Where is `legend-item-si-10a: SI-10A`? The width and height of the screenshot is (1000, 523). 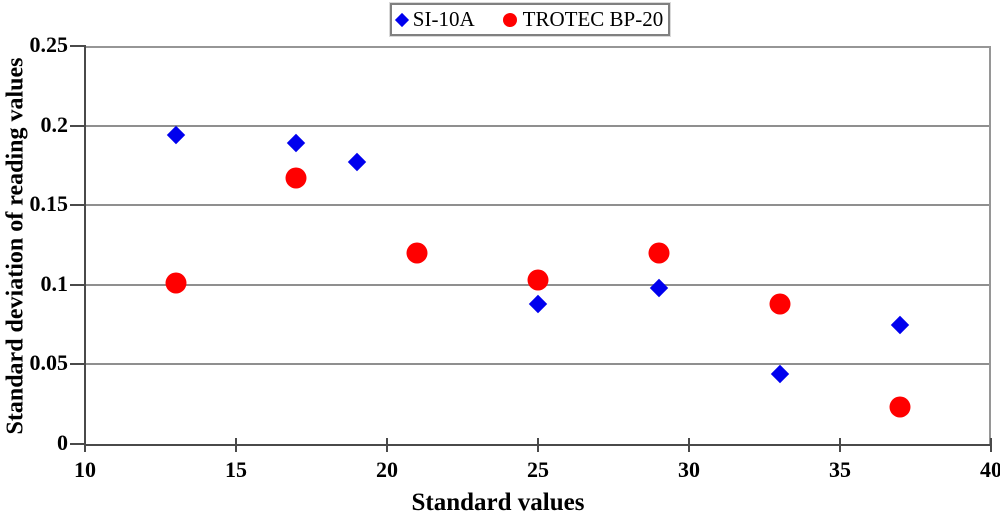
legend-item-si-10a: SI-10A is located at coordinates (434, 19).